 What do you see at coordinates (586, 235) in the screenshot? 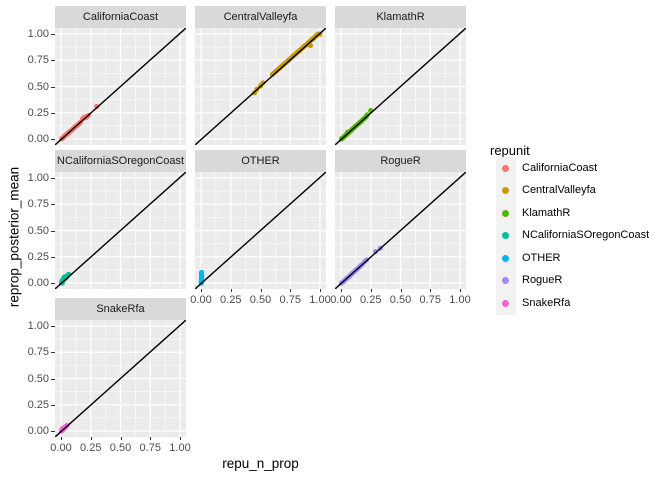
I see `legend-label: NCaliforniaSOregonCoast` at bounding box center [586, 235].